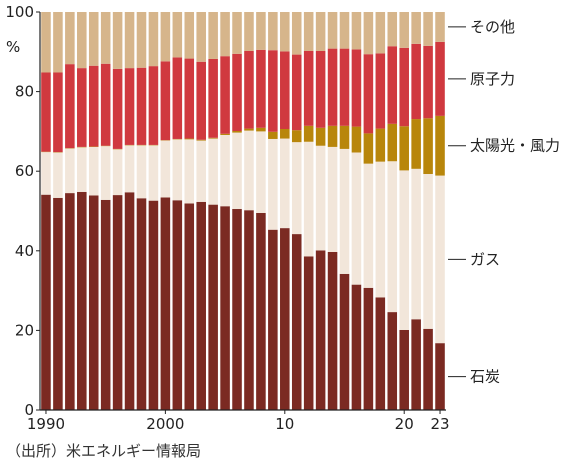 The image size is (573, 470). What do you see at coordinates (46, 424) in the screenshot?
I see `x-tick-label: 1990` at bounding box center [46, 424].